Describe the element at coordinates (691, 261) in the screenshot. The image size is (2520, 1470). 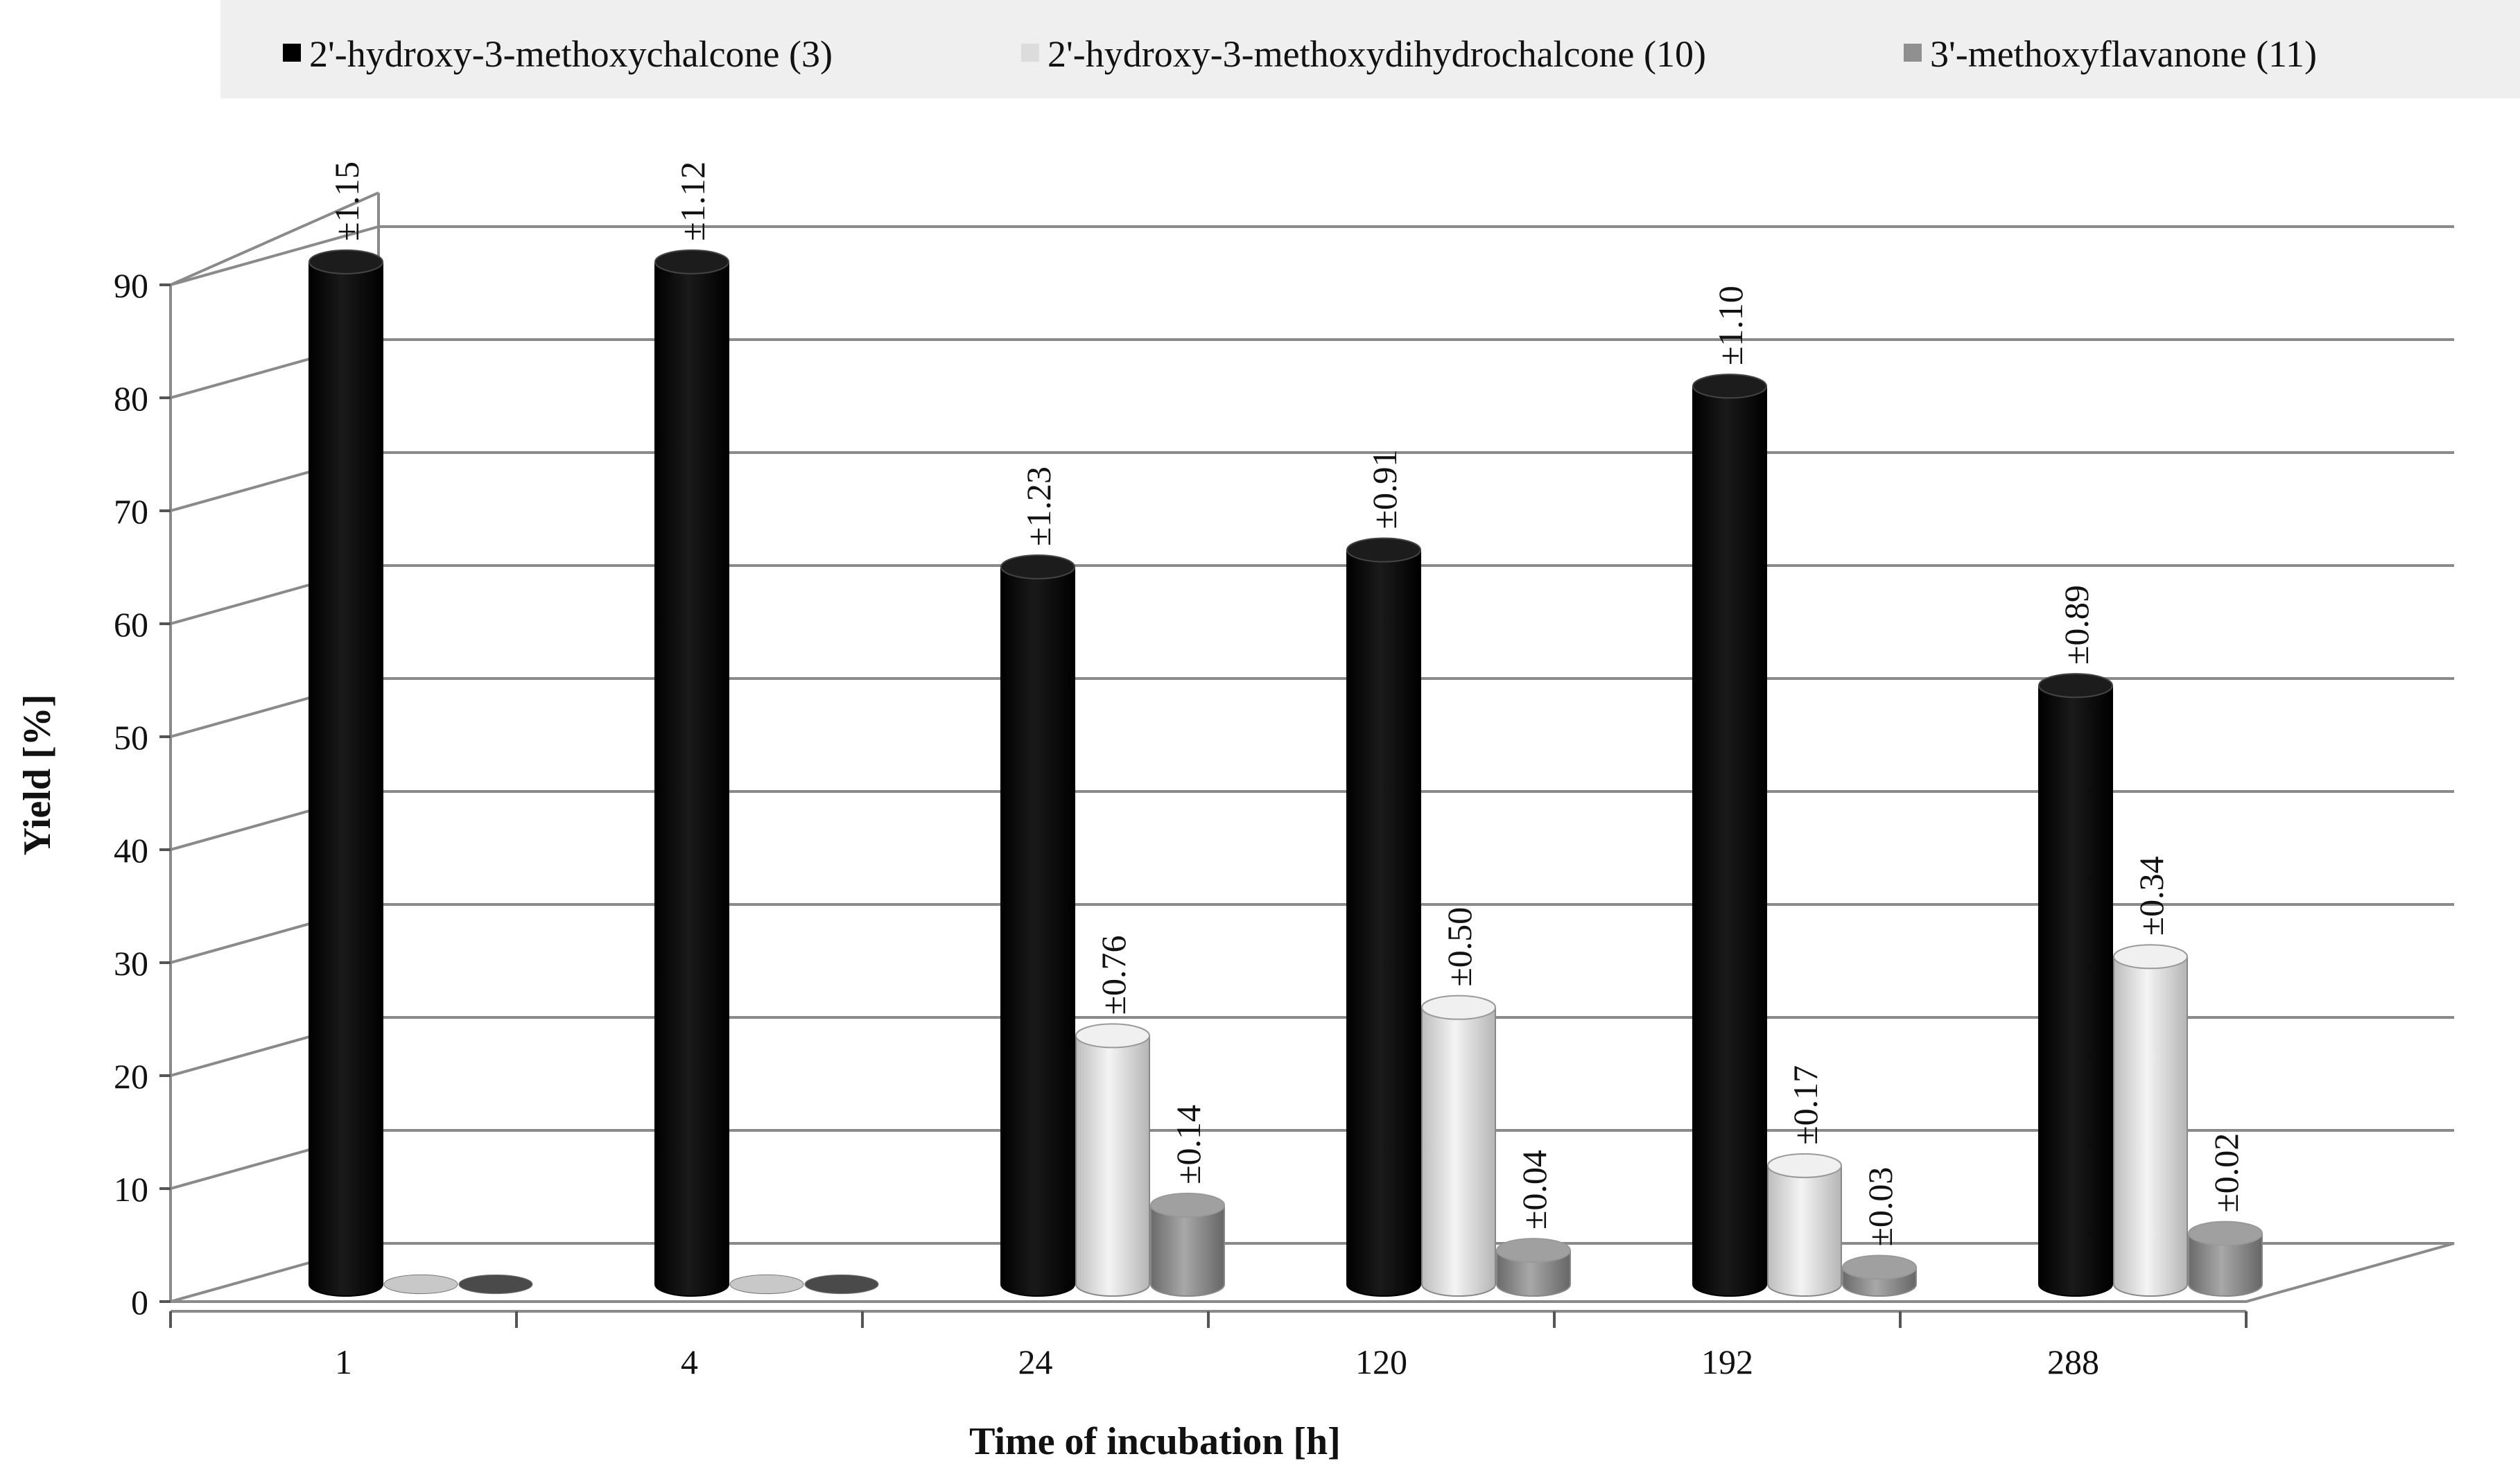
I see `bar-top-s0-c1` at that location.